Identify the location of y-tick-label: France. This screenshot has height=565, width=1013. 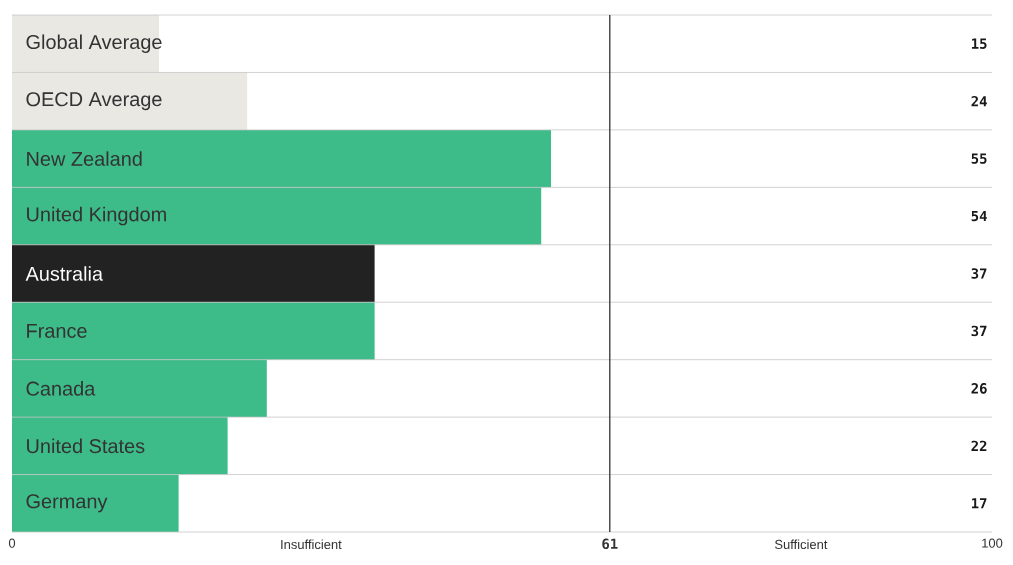
(57, 331).